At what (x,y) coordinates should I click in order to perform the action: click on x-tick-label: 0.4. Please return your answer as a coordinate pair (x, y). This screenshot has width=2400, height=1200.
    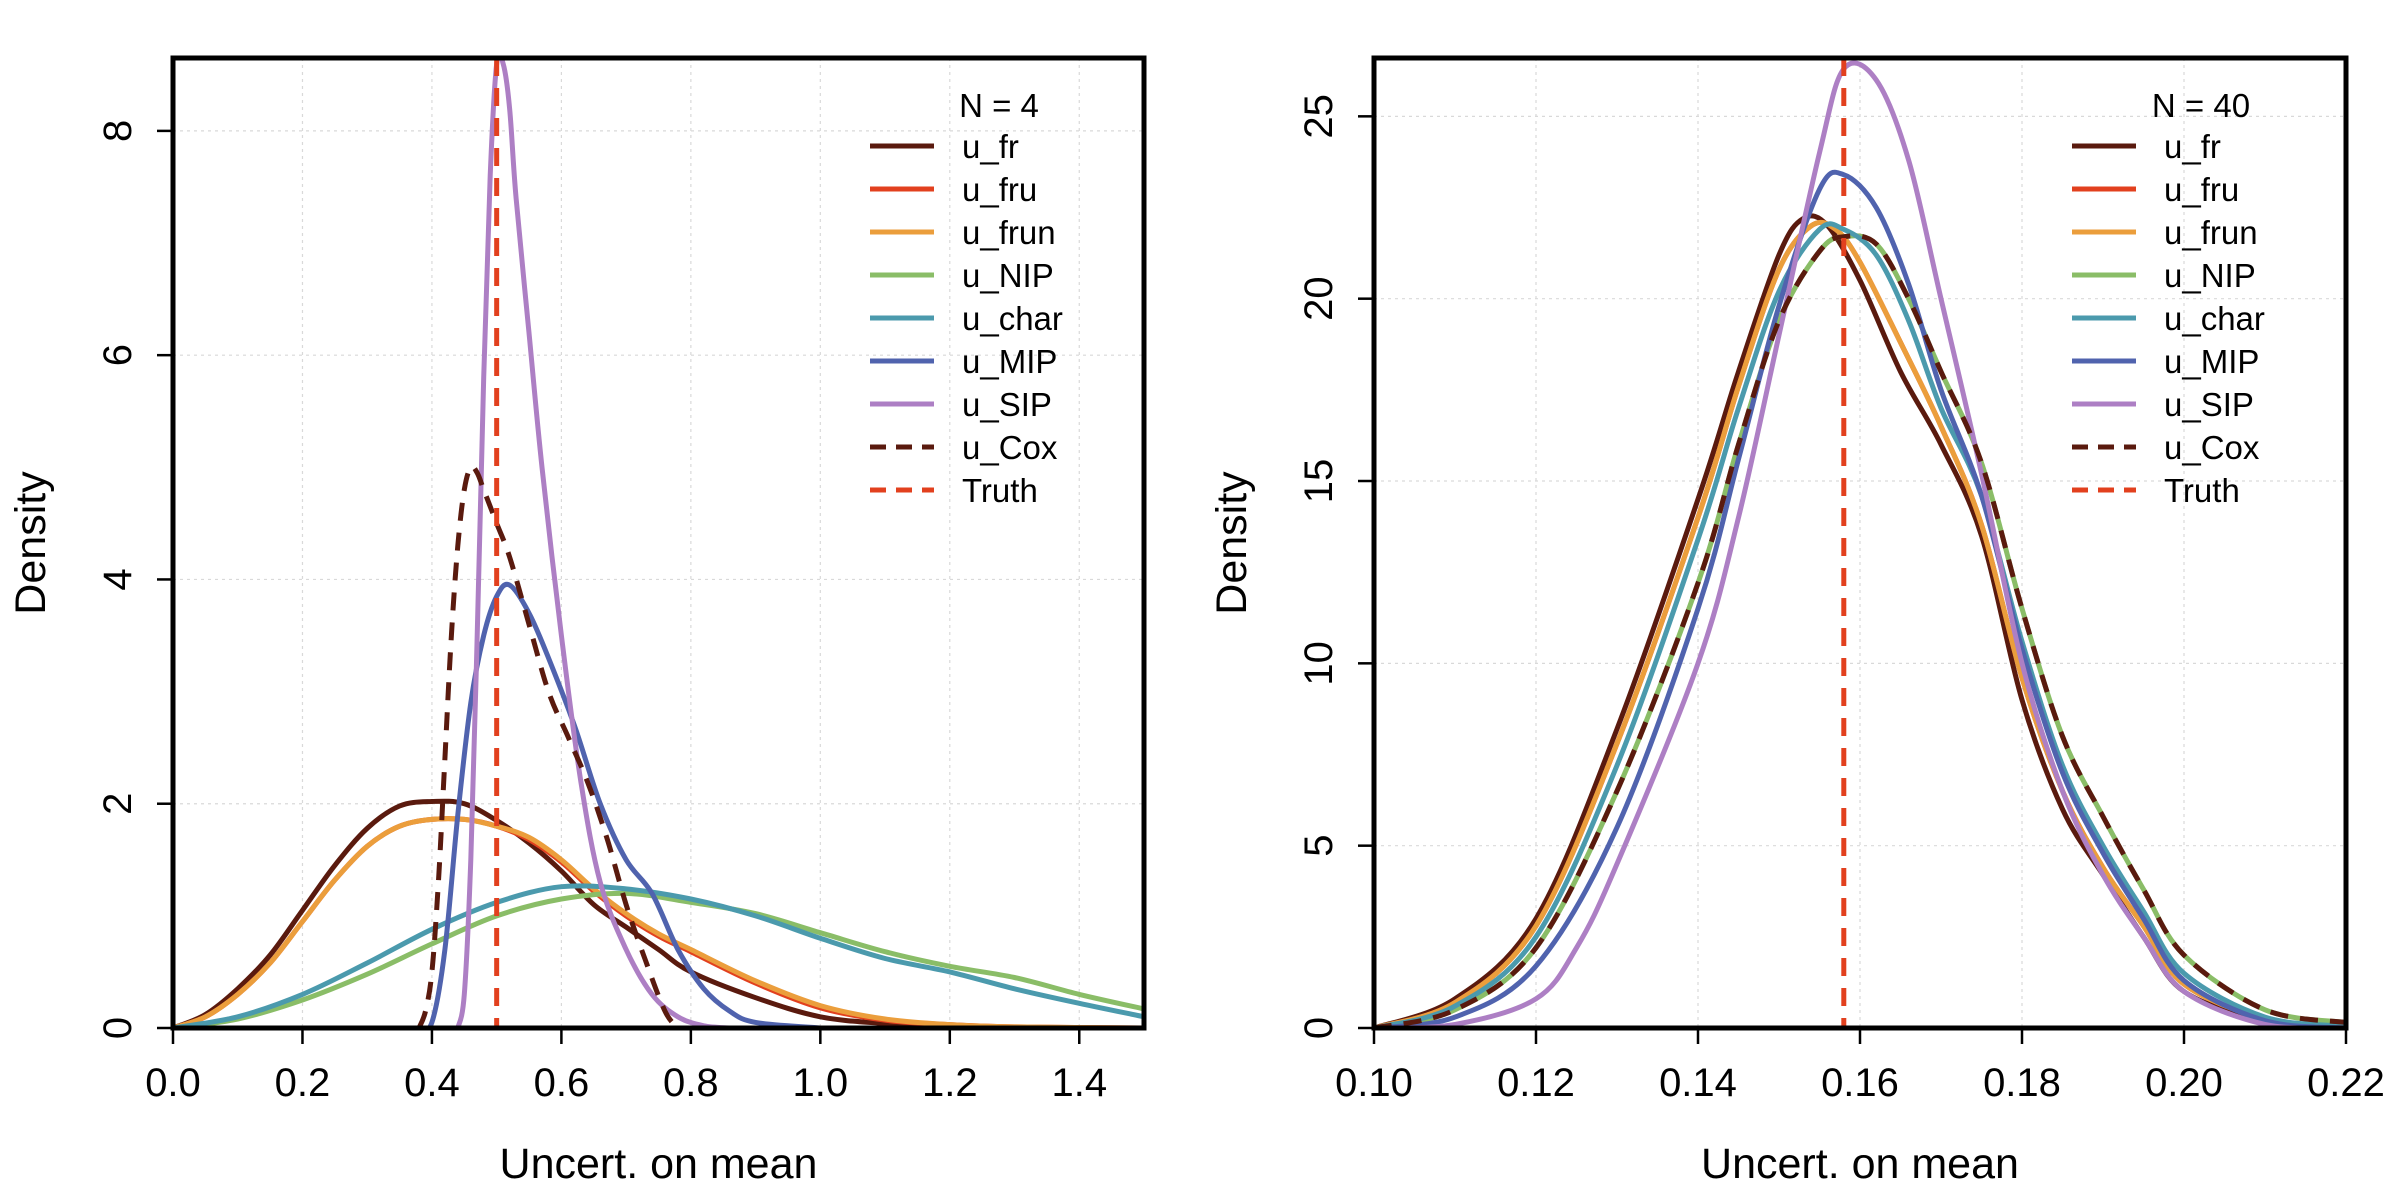
    Looking at the image, I should click on (432, 1083).